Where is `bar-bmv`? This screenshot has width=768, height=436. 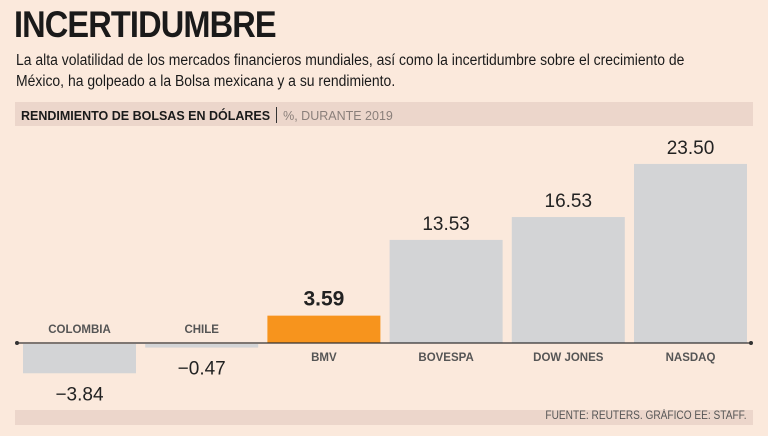 bar-bmv is located at coordinates (324, 329).